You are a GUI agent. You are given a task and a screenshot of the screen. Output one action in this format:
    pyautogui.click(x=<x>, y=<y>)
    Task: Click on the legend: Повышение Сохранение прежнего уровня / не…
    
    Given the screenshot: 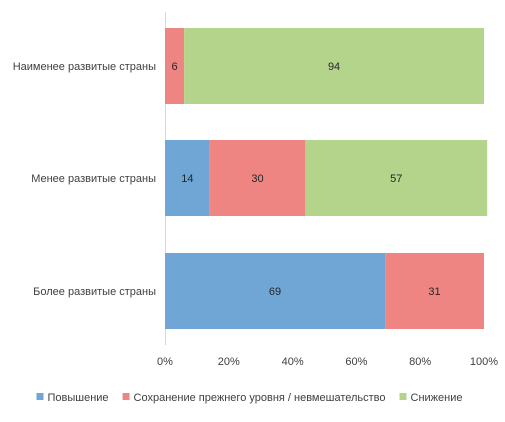 What is the action you would take?
    pyautogui.click(x=249, y=398)
    